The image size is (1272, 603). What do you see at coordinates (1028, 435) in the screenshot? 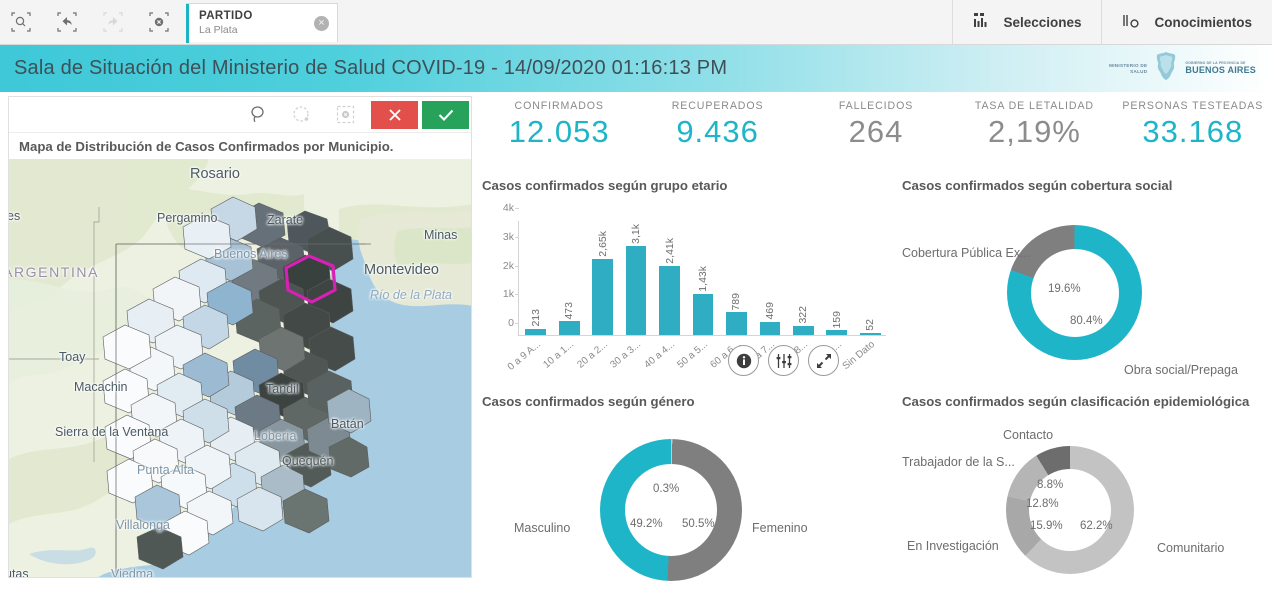
I see `slice-label-contacto: Contacto` at bounding box center [1028, 435].